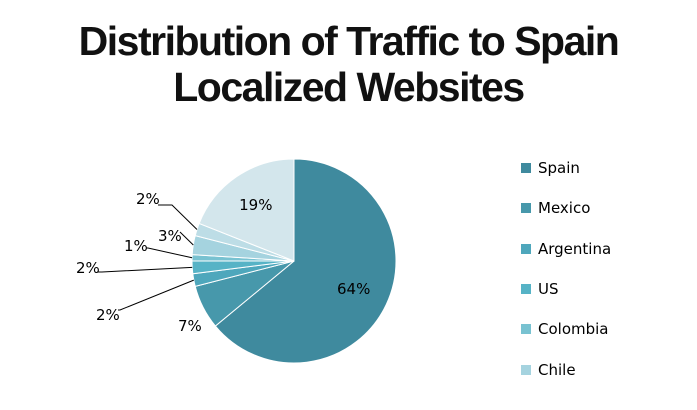  What do you see at coordinates (136, 246) in the screenshot?
I see `slice-data-label: 1%` at bounding box center [136, 246].